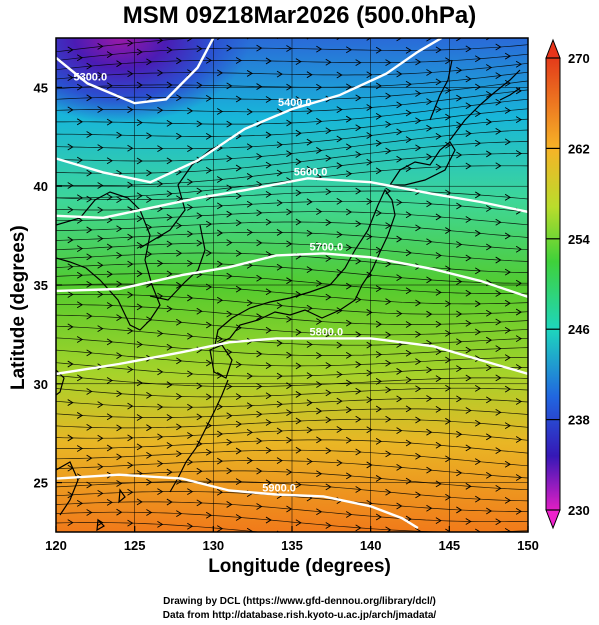  I want to click on y-axis-ticks: 25 30 35 40 45, so click(48, 285).